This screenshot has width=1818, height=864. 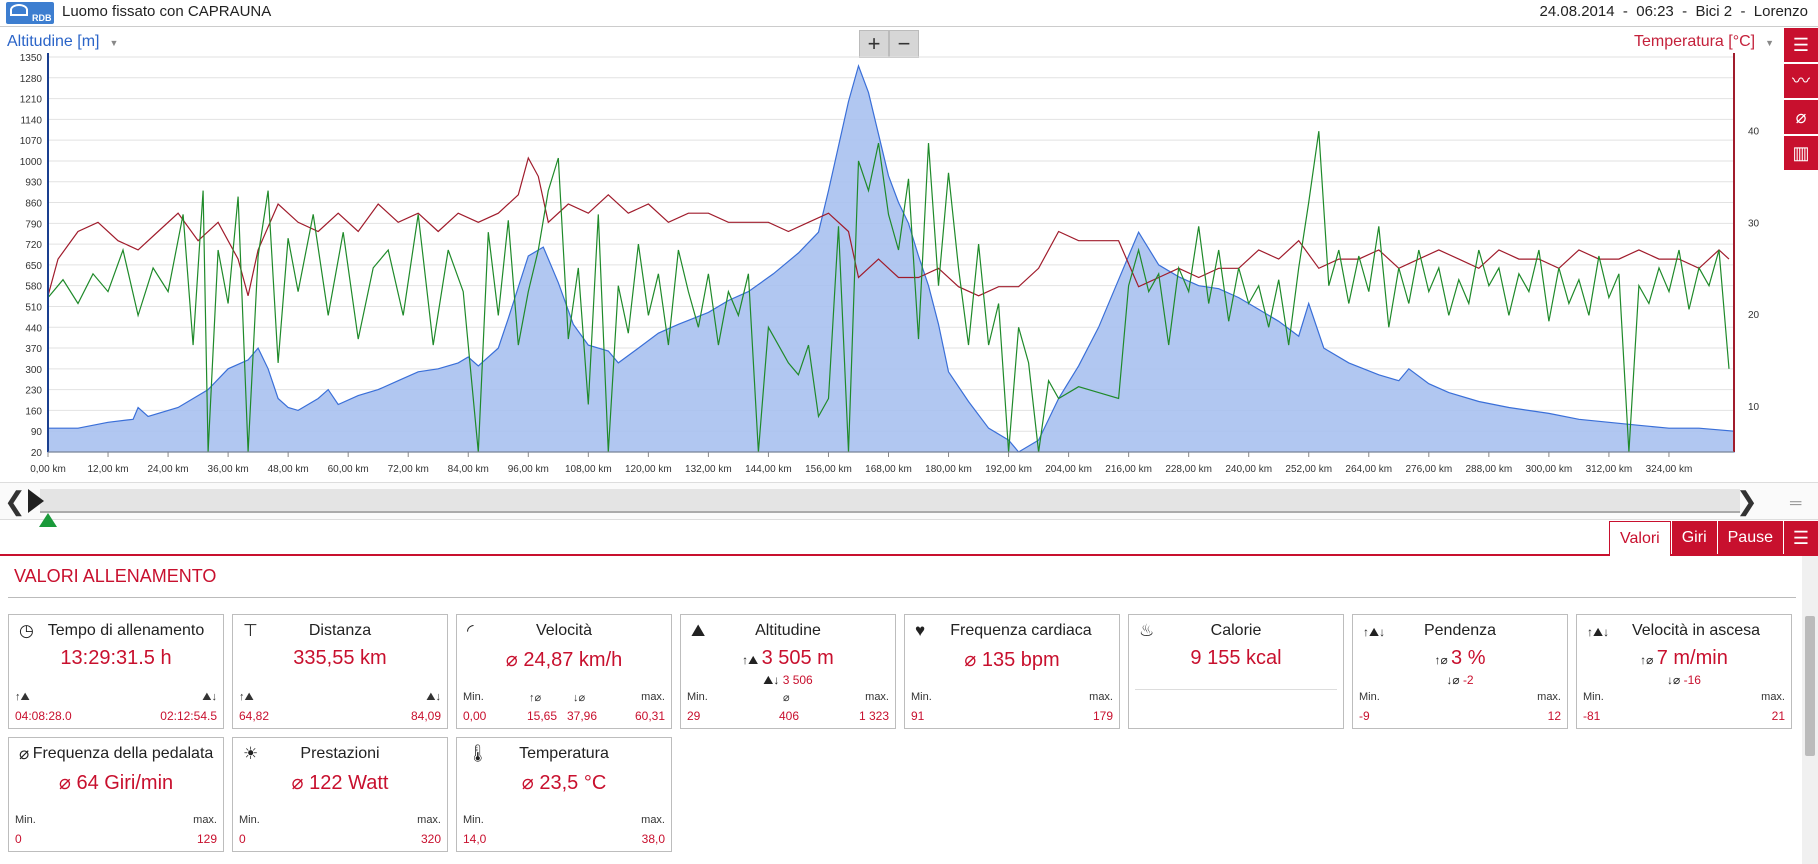 What do you see at coordinates (254, 716) in the screenshot?
I see `uphill-distance: 64,82` at bounding box center [254, 716].